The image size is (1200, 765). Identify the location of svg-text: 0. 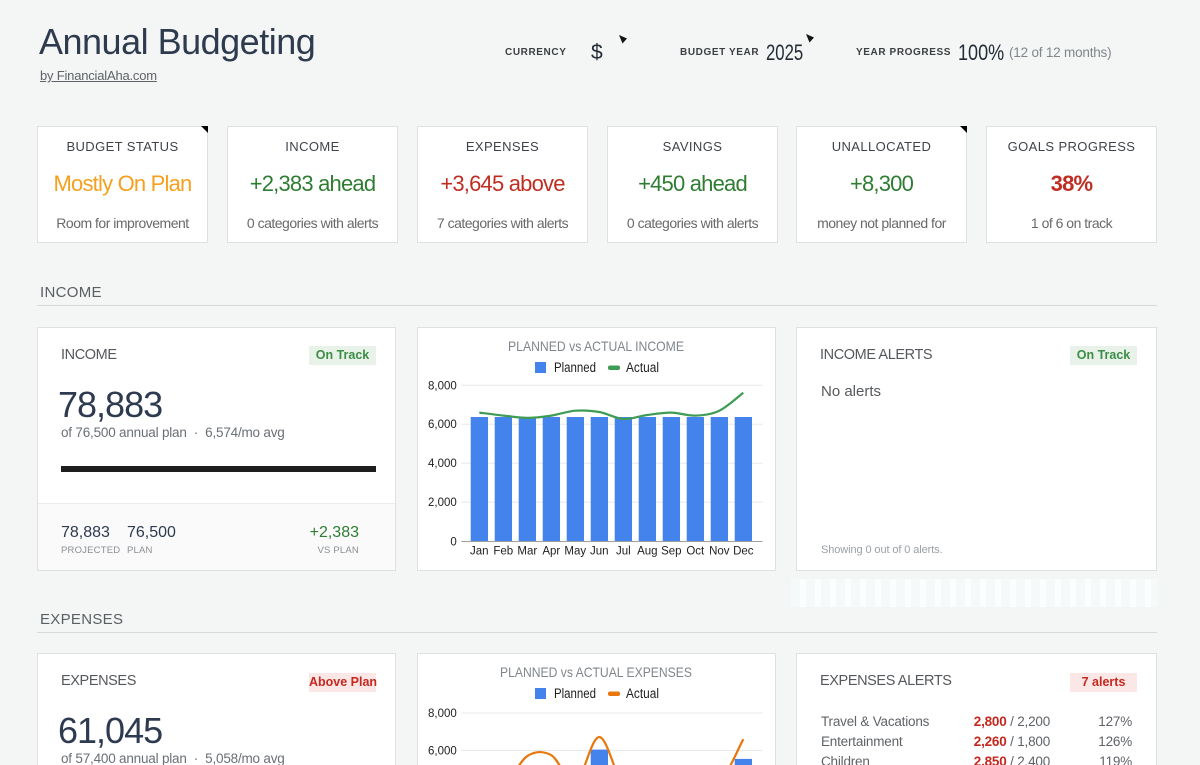
(453, 543).